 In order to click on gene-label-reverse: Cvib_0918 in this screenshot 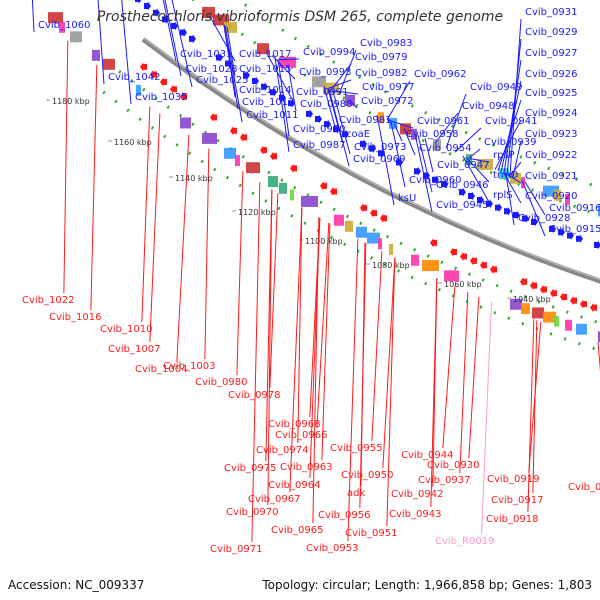, I will do `click(512, 519)`.